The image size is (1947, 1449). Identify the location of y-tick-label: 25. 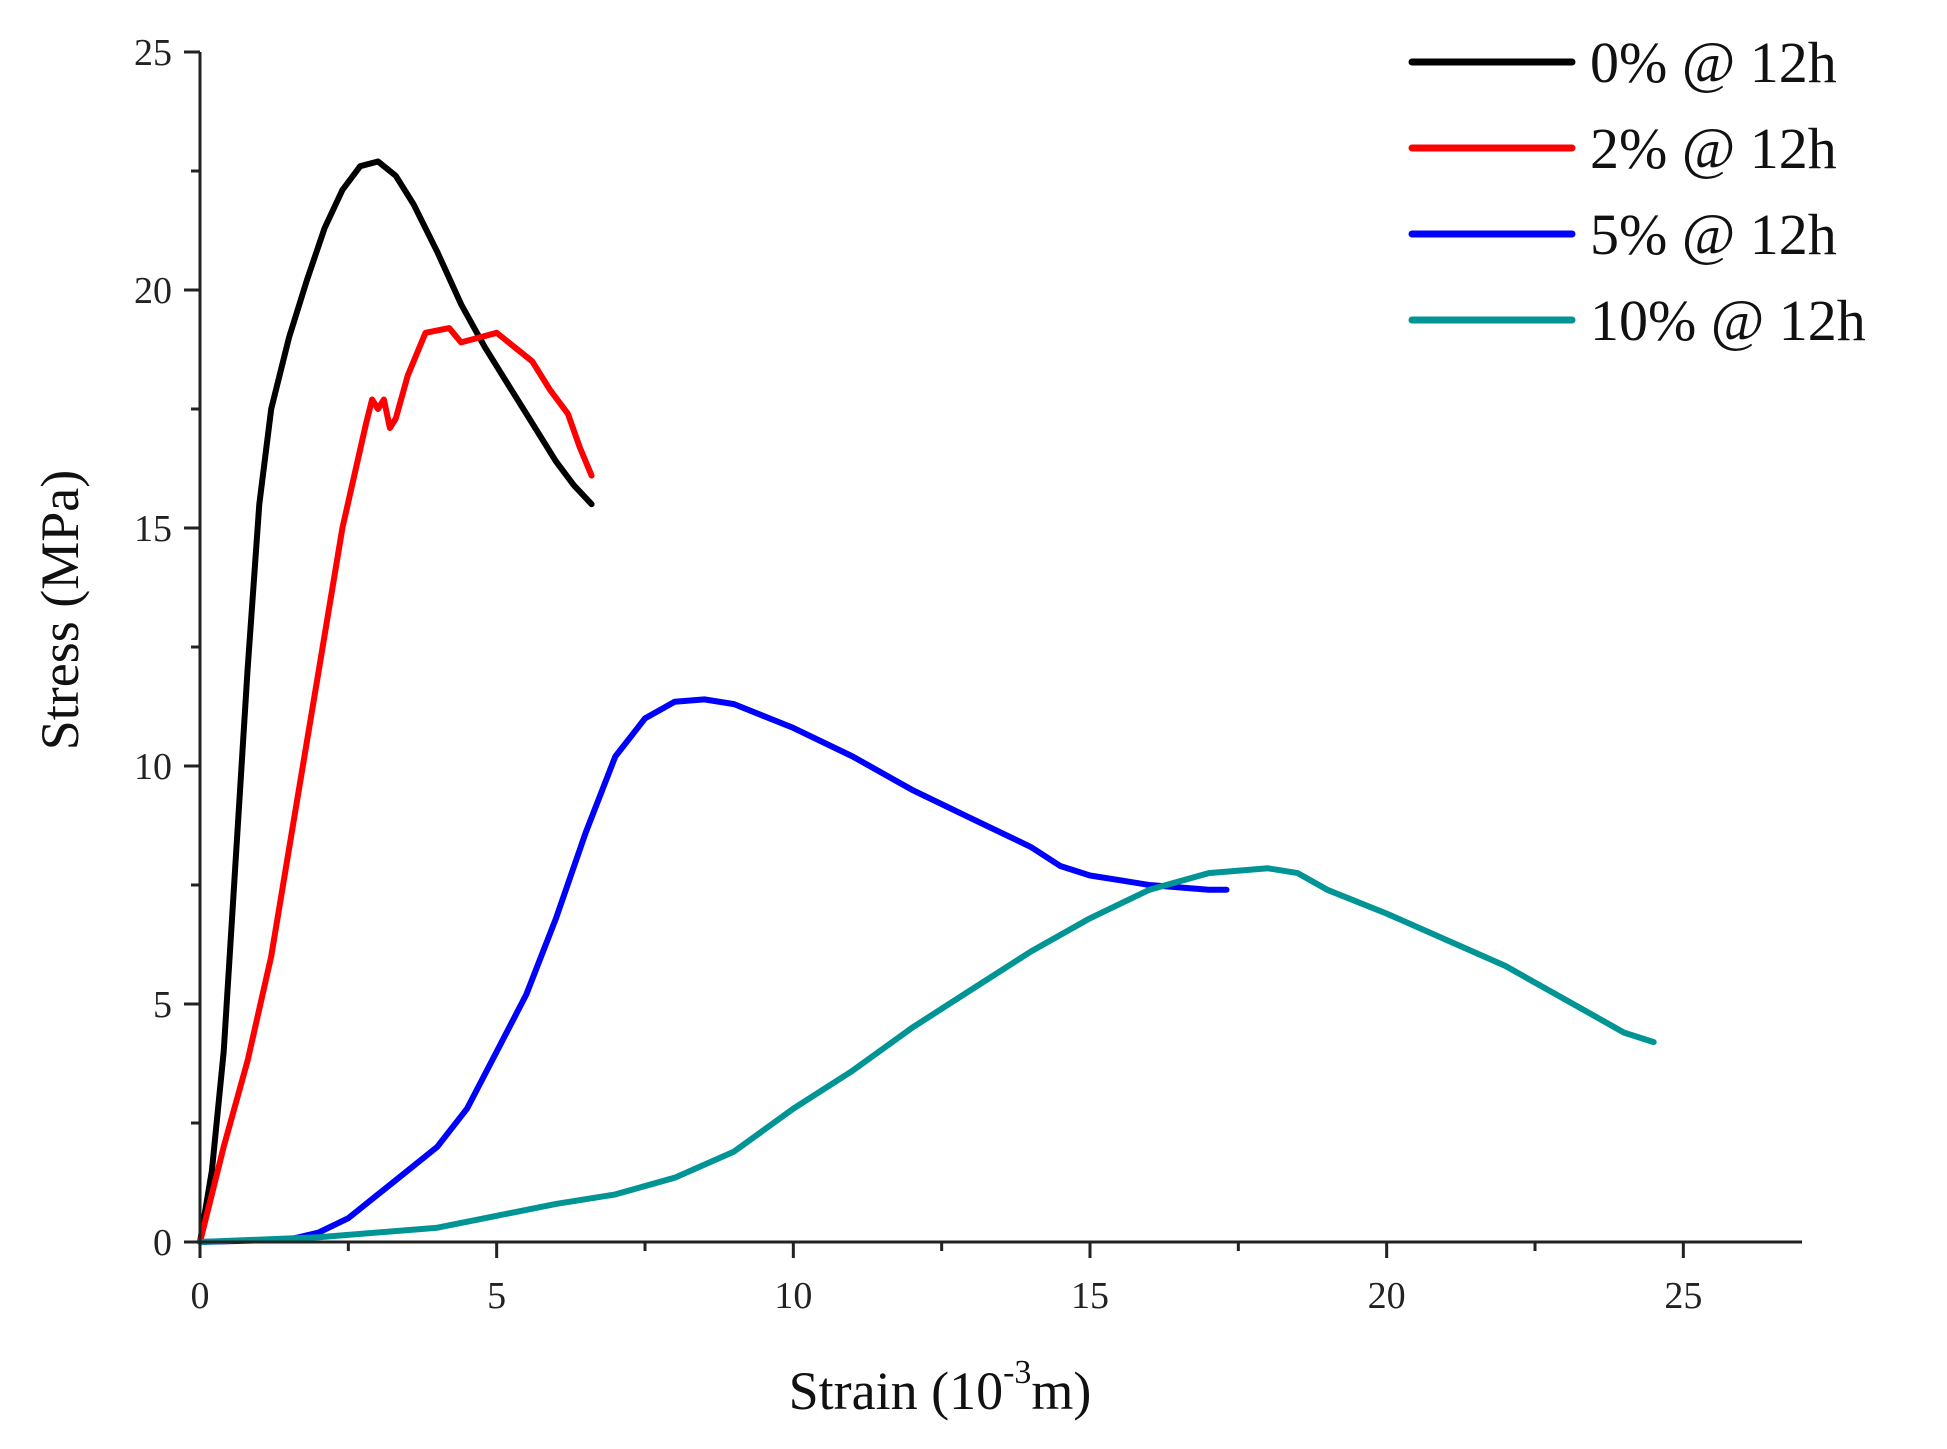
(153, 53).